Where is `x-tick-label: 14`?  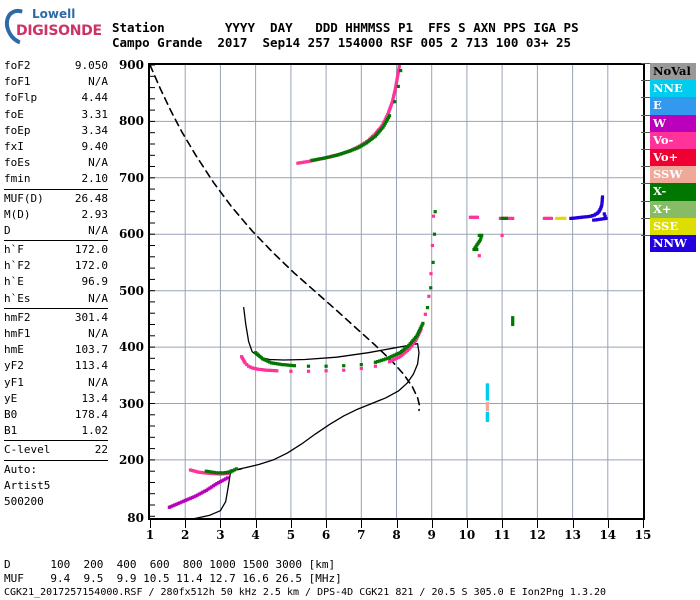
x-tick-label: 14 is located at coordinates (608, 535).